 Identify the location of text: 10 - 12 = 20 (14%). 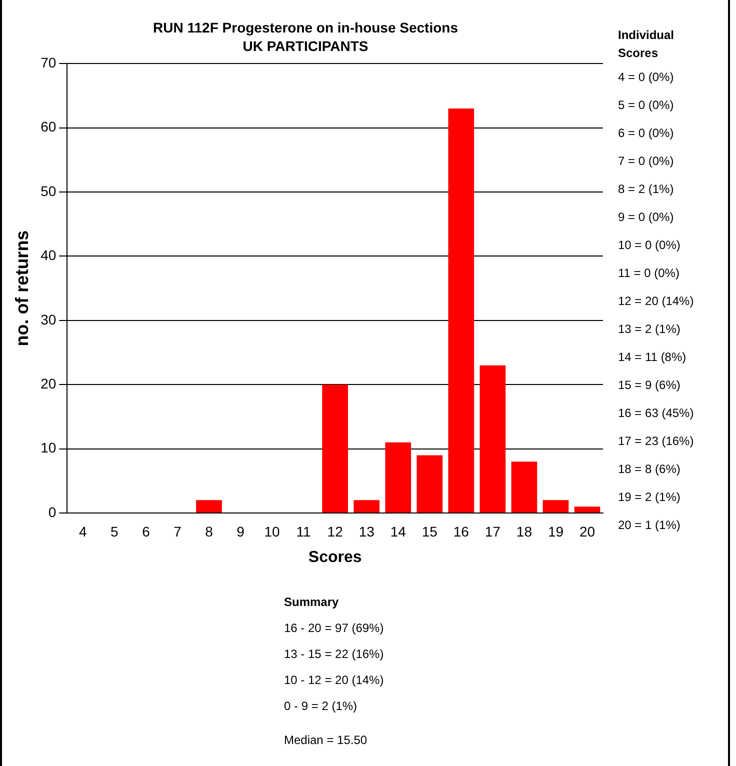
(334, 681).